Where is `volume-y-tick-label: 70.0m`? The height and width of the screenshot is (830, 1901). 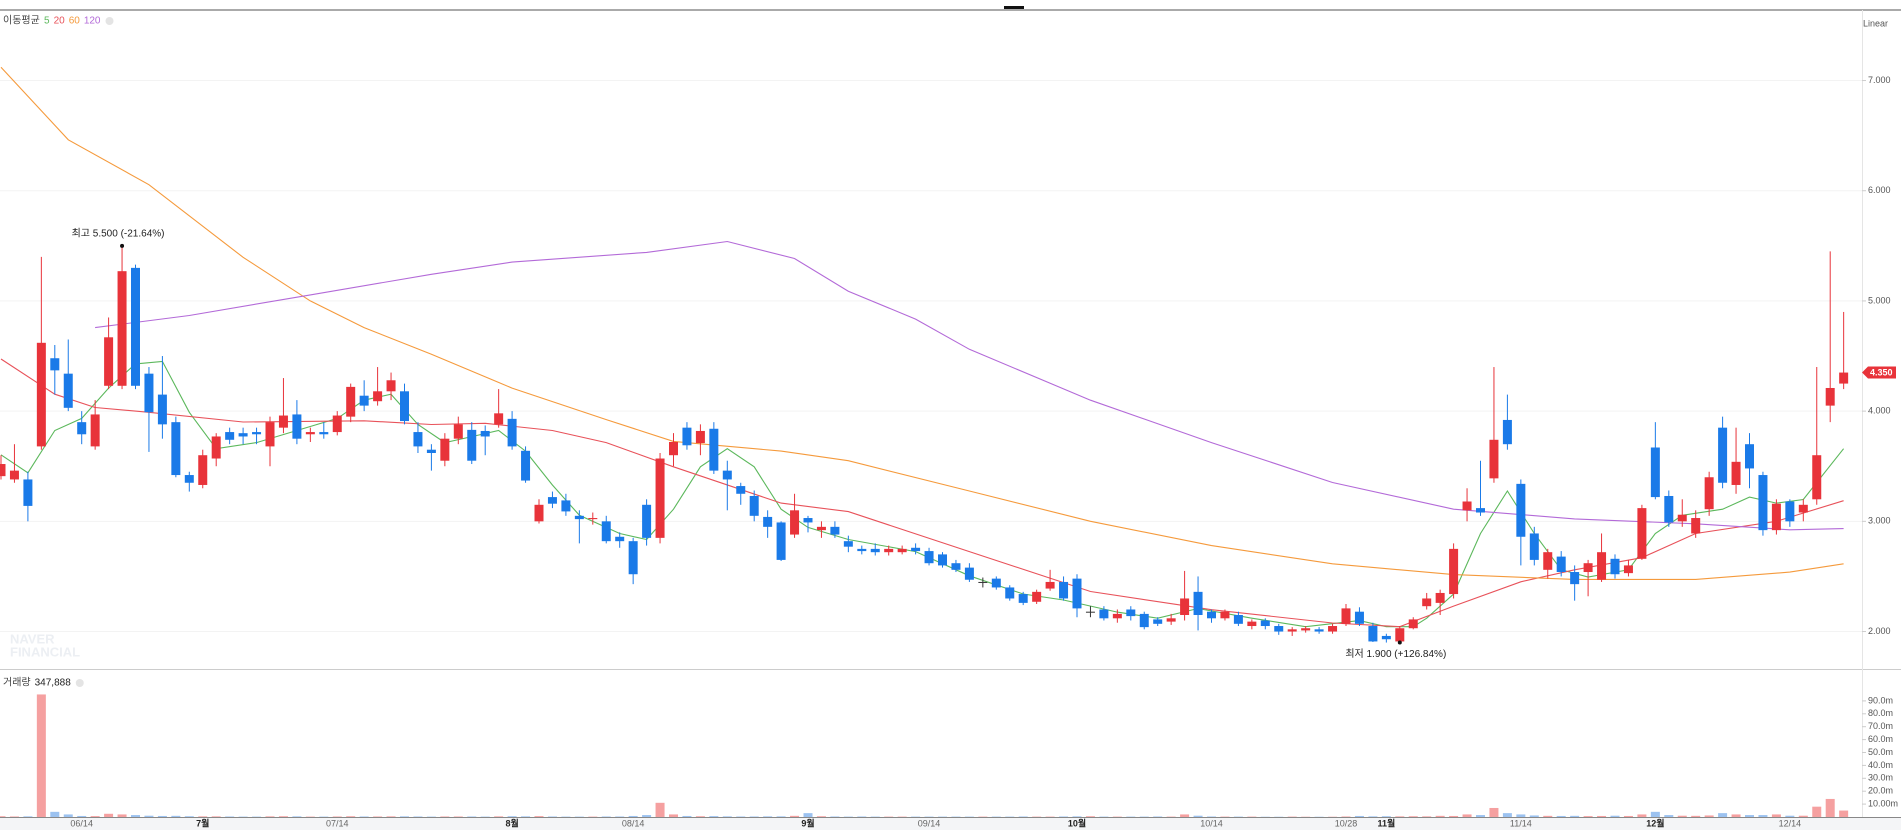
volume-y-tick-label: 70.0m is located at coordinates (1880, 726).